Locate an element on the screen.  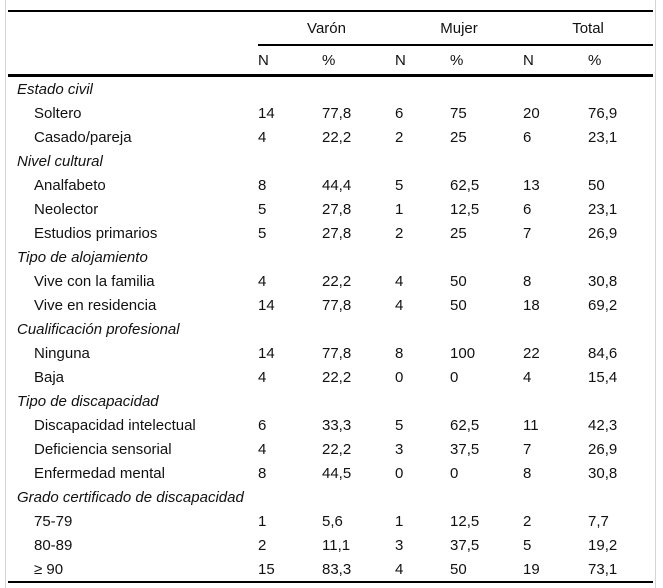
value-cell: 18 is located at coordinates (531, 305).